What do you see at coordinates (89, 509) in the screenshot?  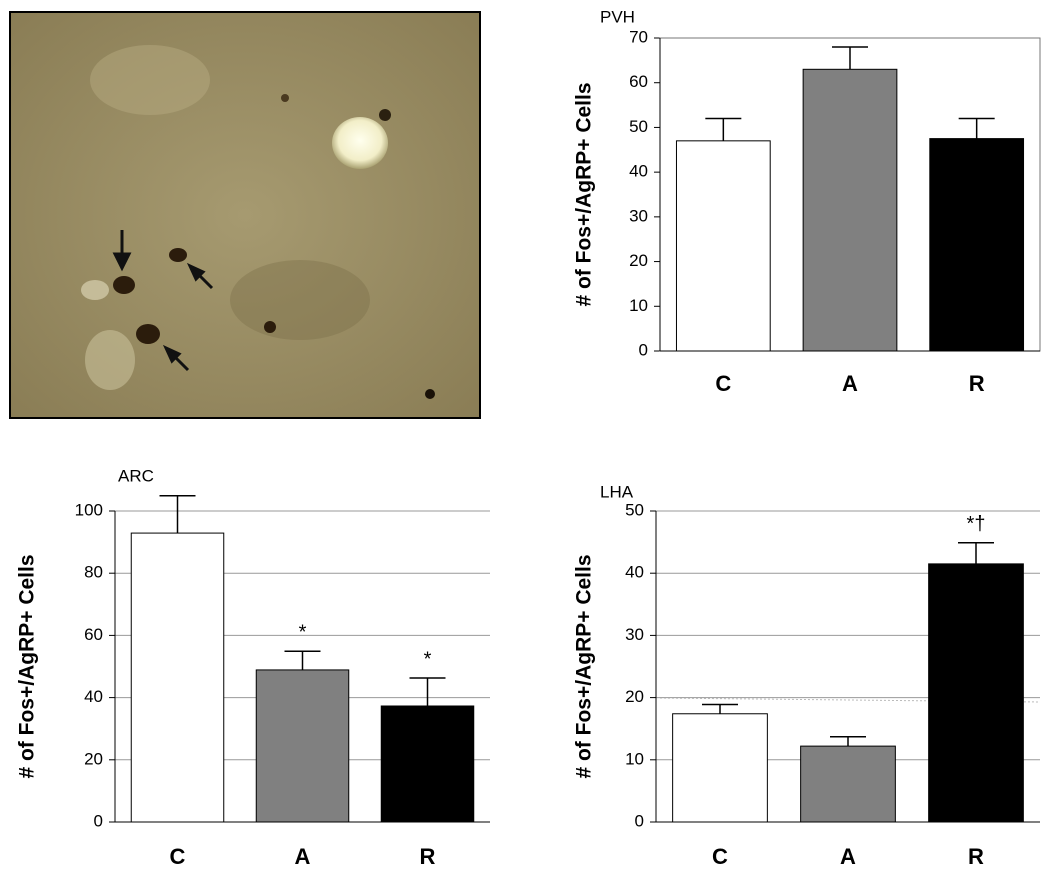 I see `y-tick-label: 100` at bounding box center [89, 509].